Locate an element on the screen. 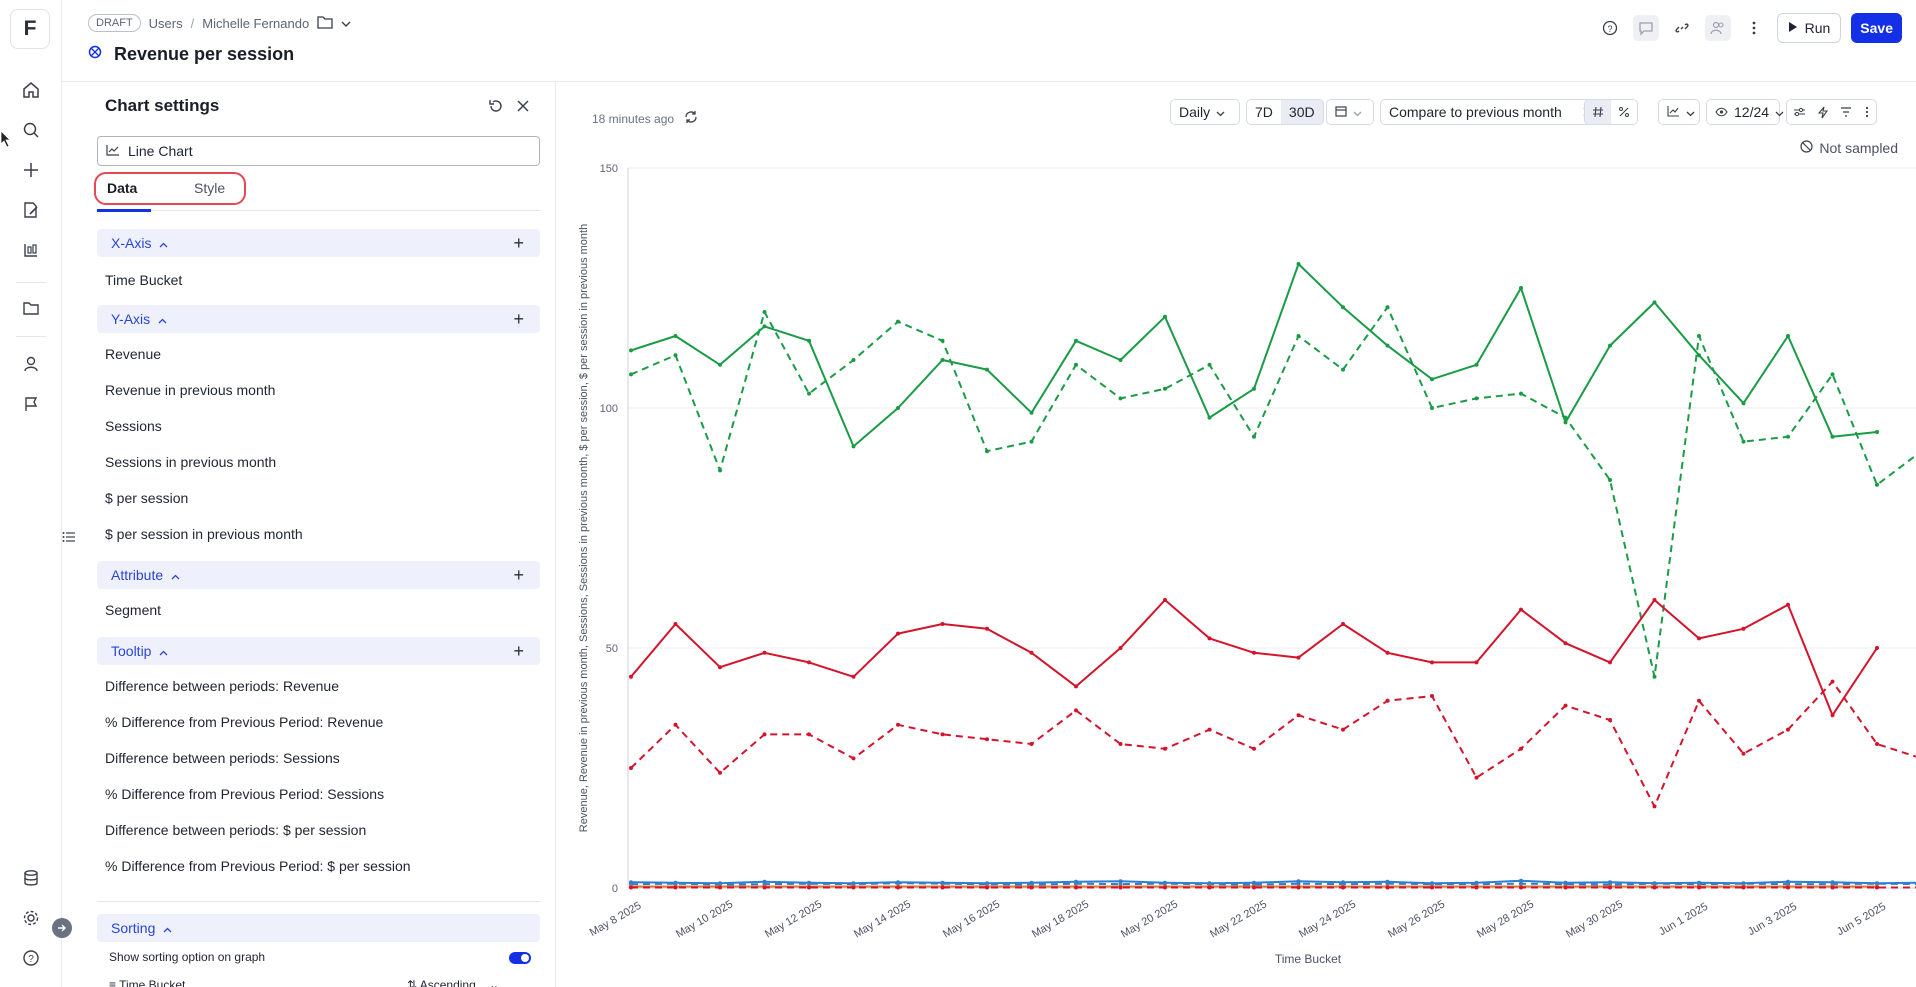 The image size is (1916, 987). title-row: Revenue per session is located at coordinates (191, 54).